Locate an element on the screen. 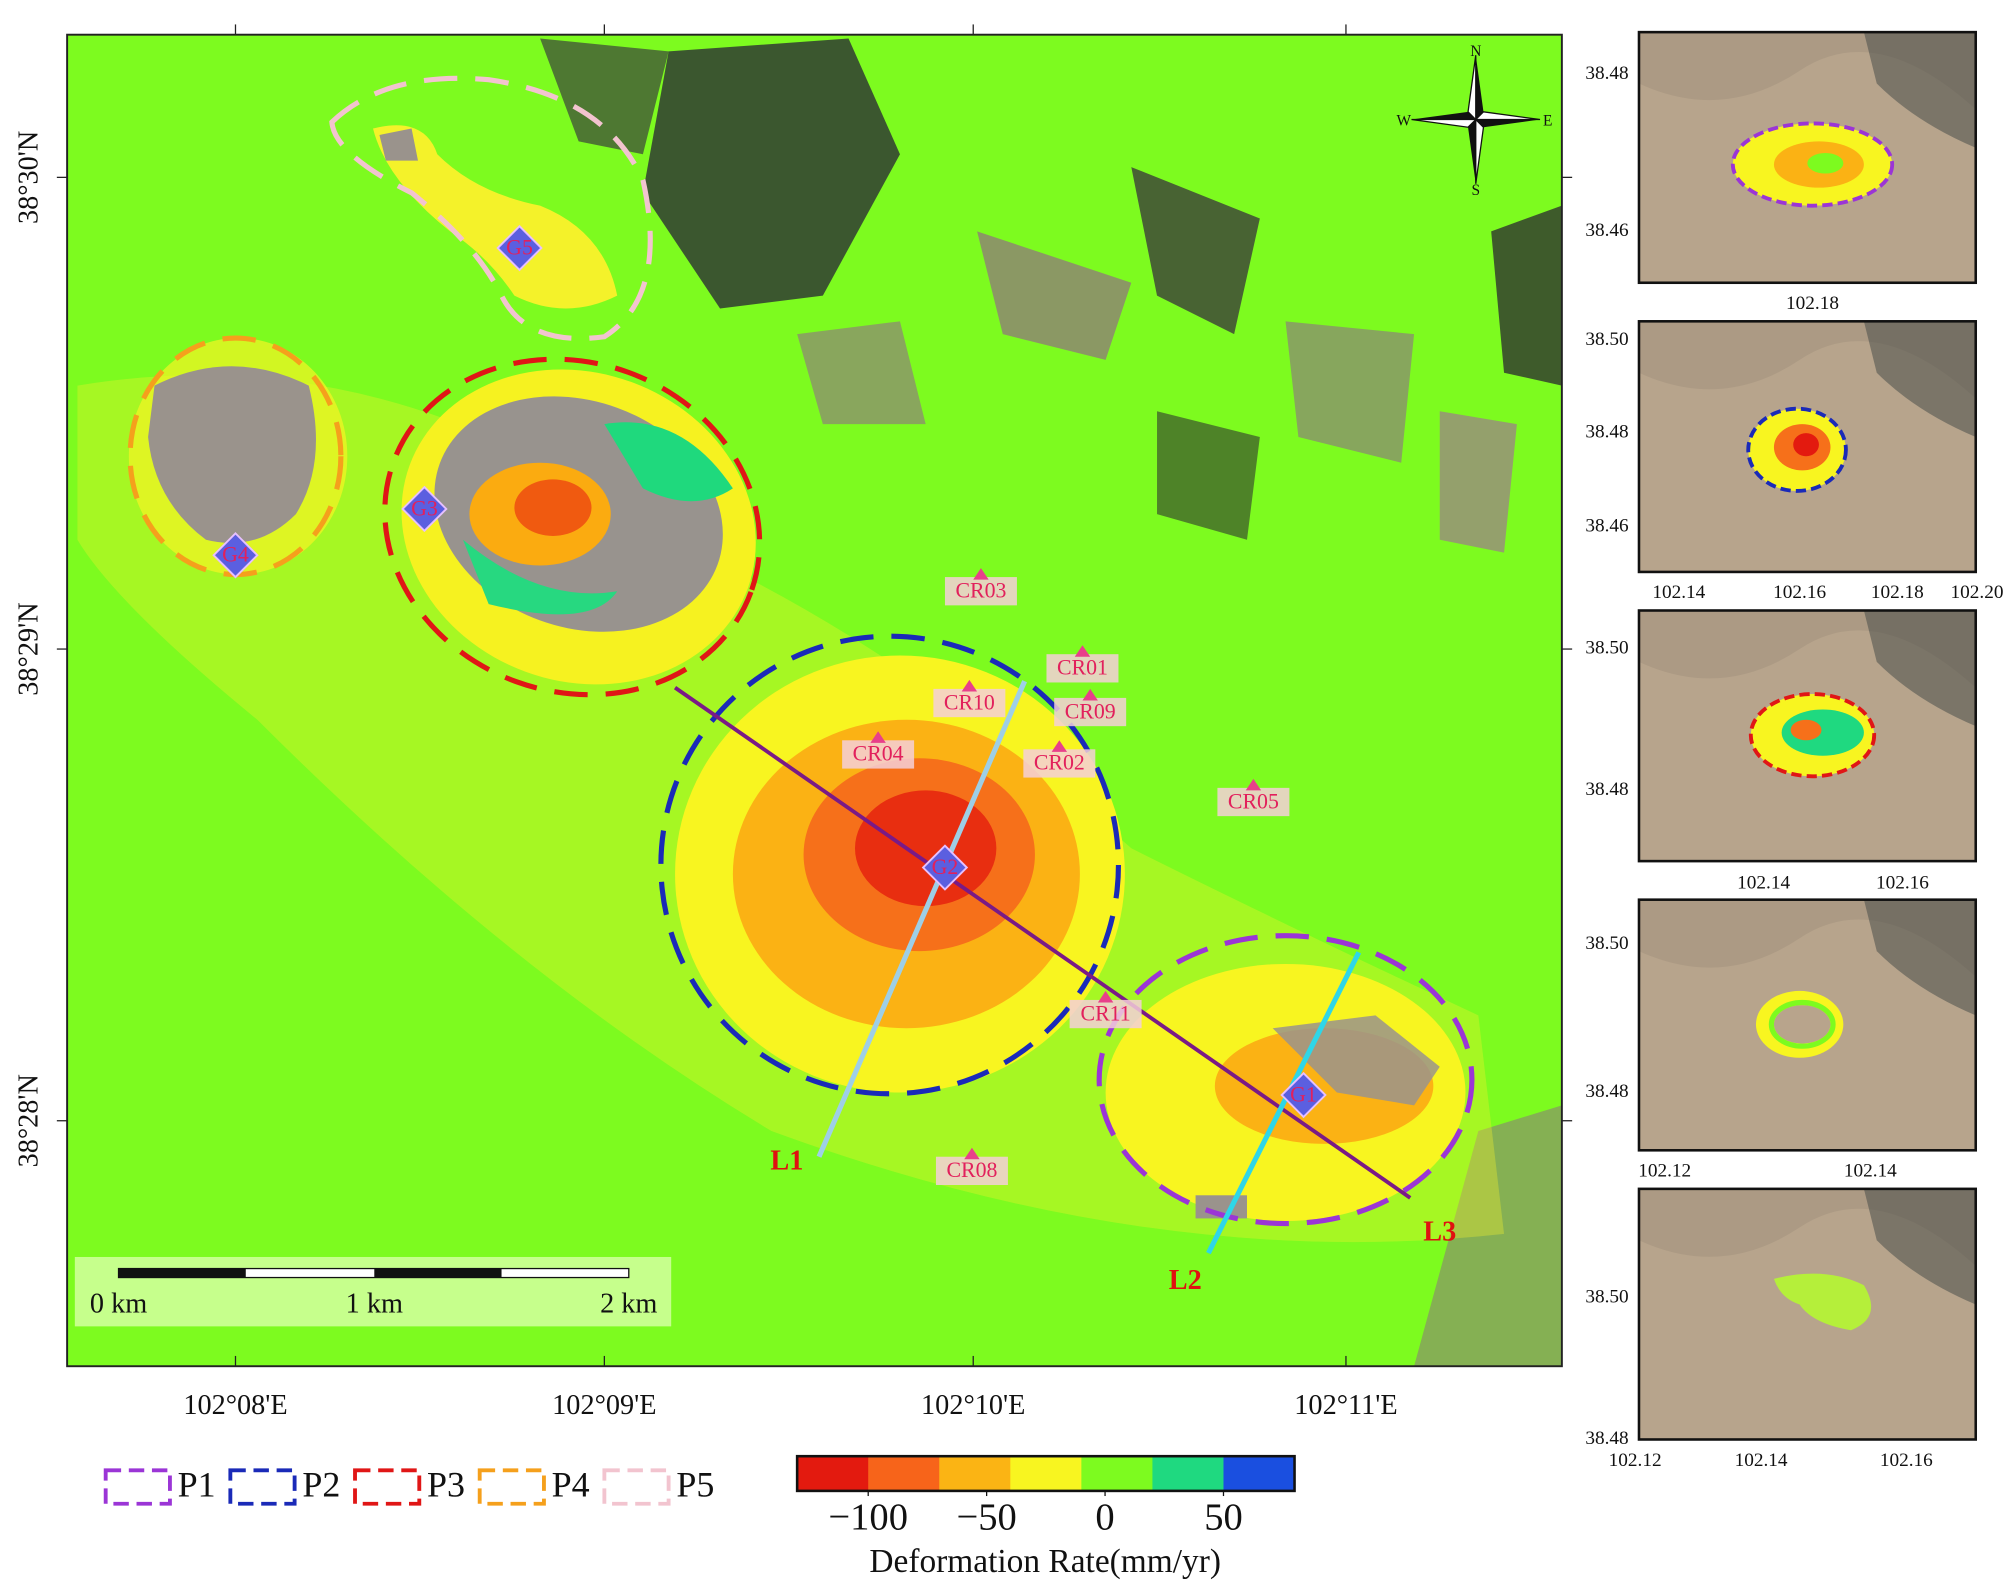 This screenshot has width=2012, height=1595. compass: N S W E is located at coordinates (1475, 121).